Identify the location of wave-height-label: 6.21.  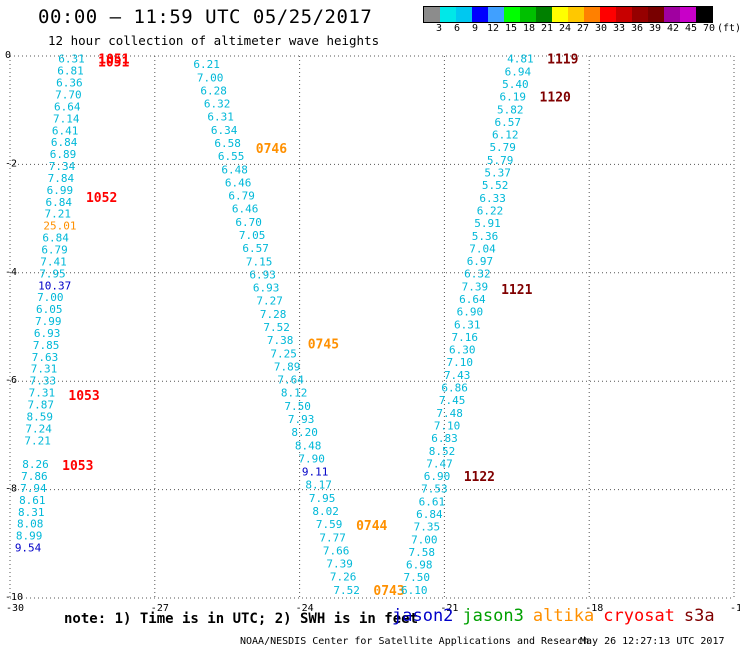
(206, 64).